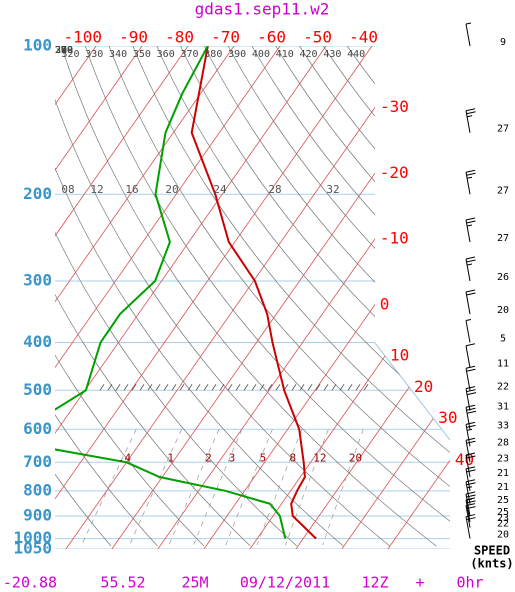 This screenshot has height=592, width=515. I want to click on adiabat-label: 420, so click(309, 54).